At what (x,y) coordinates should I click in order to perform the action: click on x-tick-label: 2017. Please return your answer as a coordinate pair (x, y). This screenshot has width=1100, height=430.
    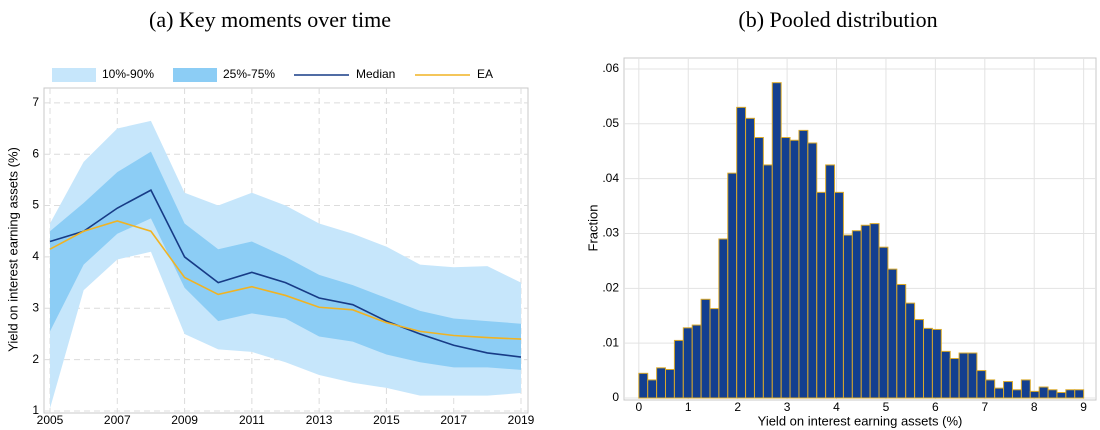
    Looking at the image, I should click on (453, 420).